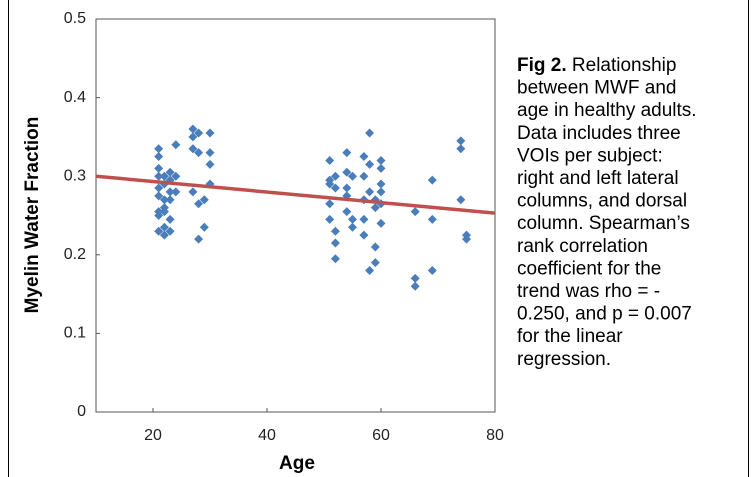  I want to click on caption-text: VOIs per subject:, so click(590, 155).